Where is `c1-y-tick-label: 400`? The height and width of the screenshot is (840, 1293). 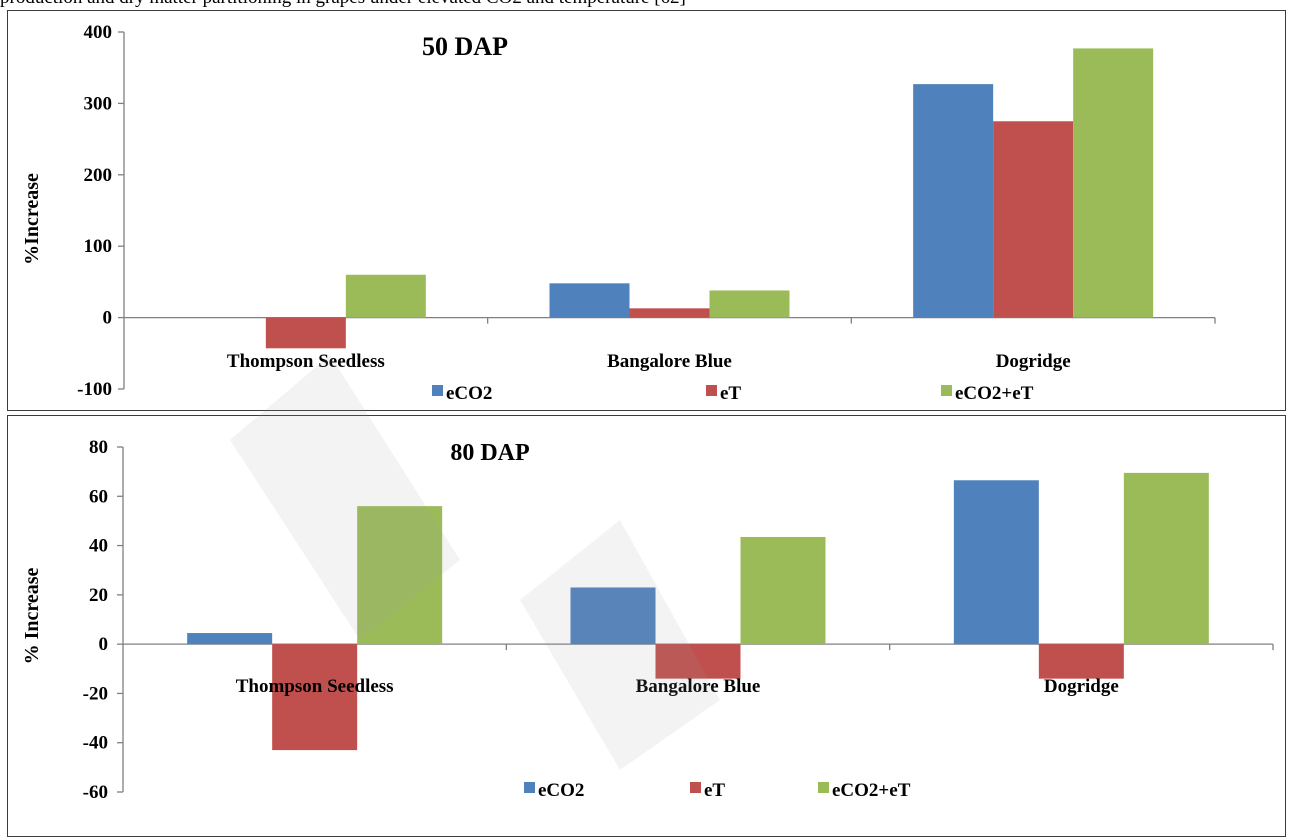 c1-y-tick-label: 400 is located at coordinates (98, 32).